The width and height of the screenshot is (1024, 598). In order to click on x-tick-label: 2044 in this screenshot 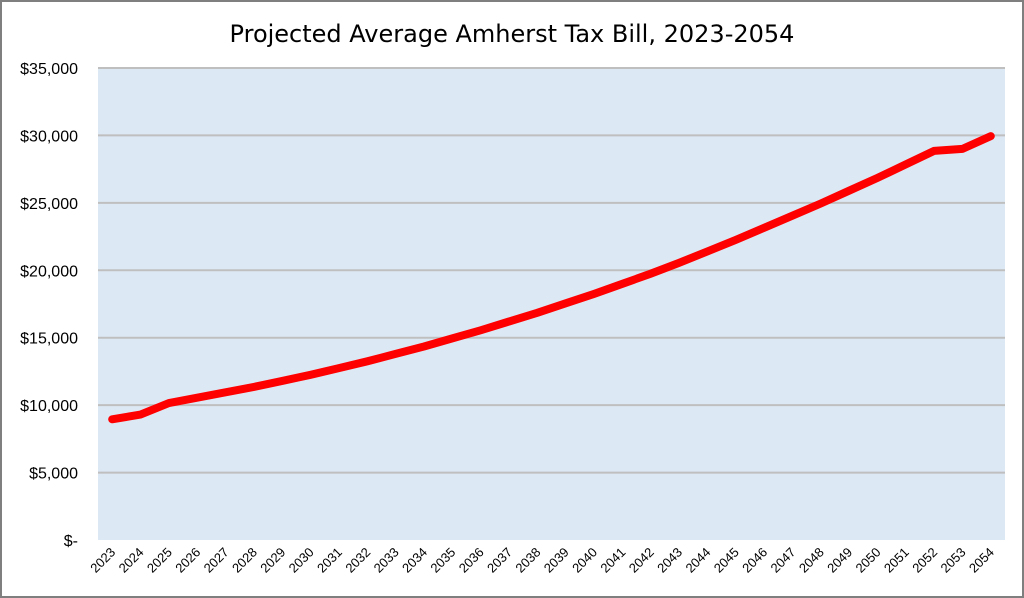, I will do `click(697, 560)`.